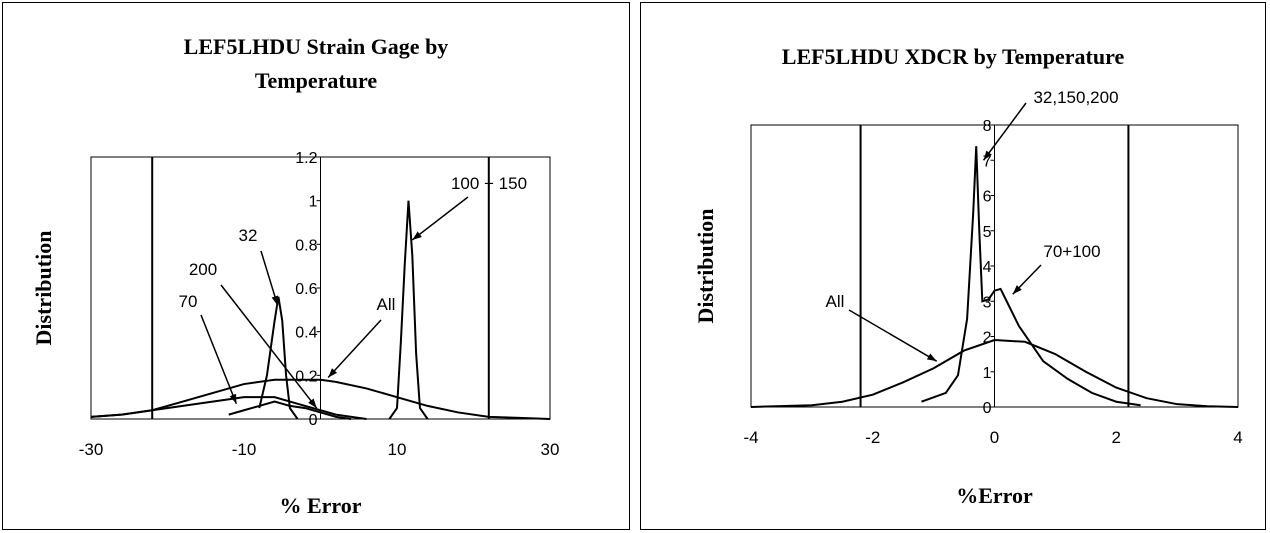 This screenshot has width=1270, height=533. What do you see at coordinates (306, 376) in the screenshot?
I see `y-tick-label: 0.2` at bounding box center [306, 376].